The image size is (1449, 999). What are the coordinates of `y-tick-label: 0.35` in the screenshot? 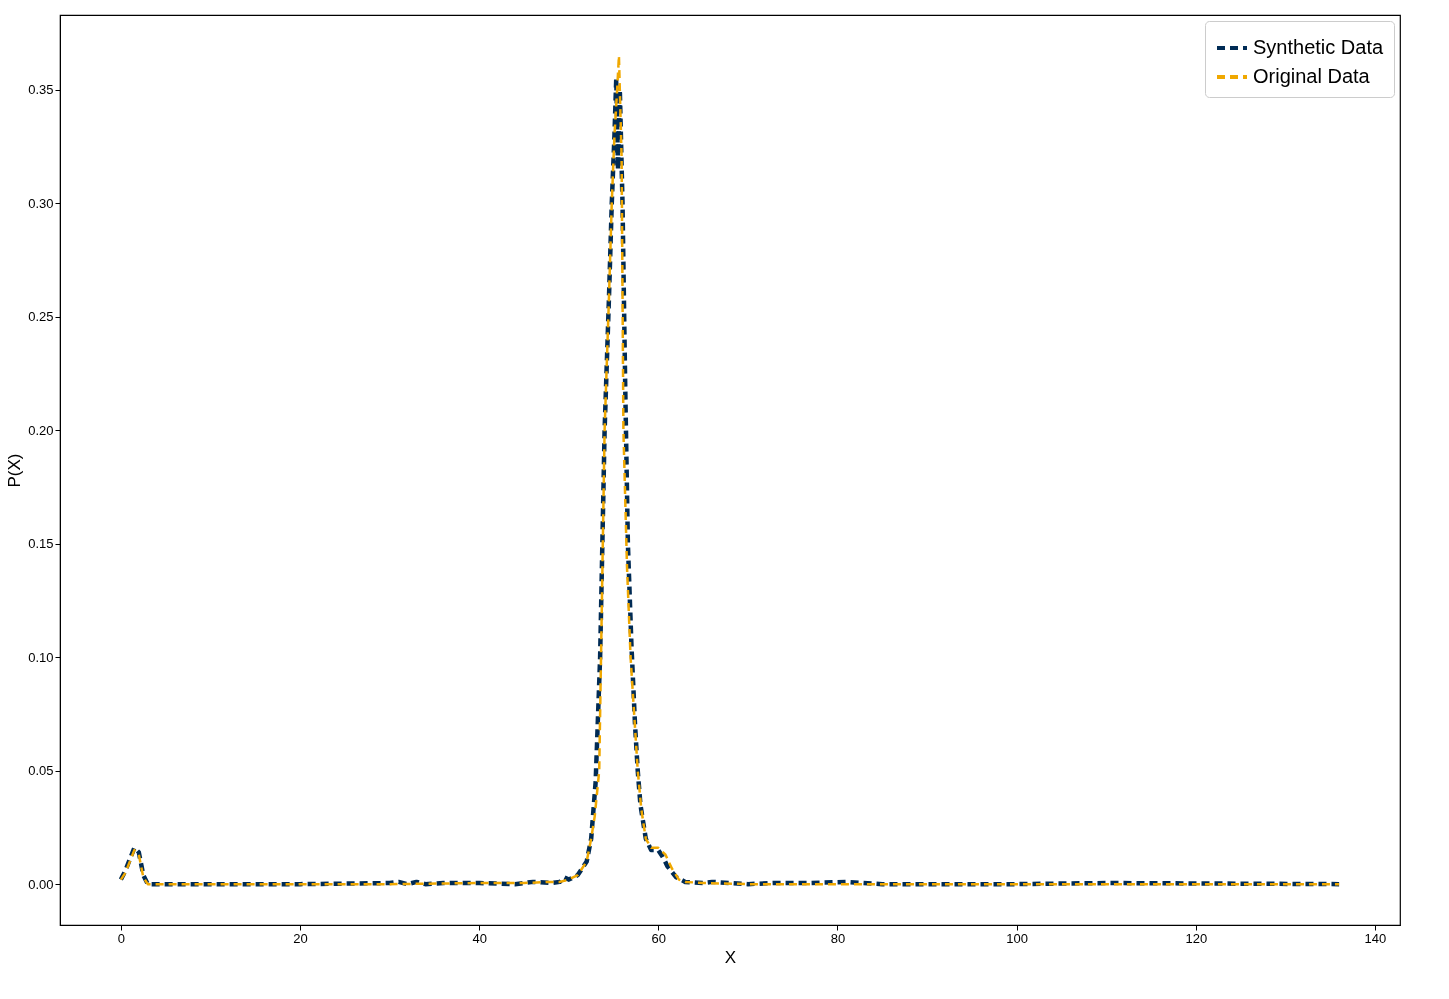 It's located at (41, 90).